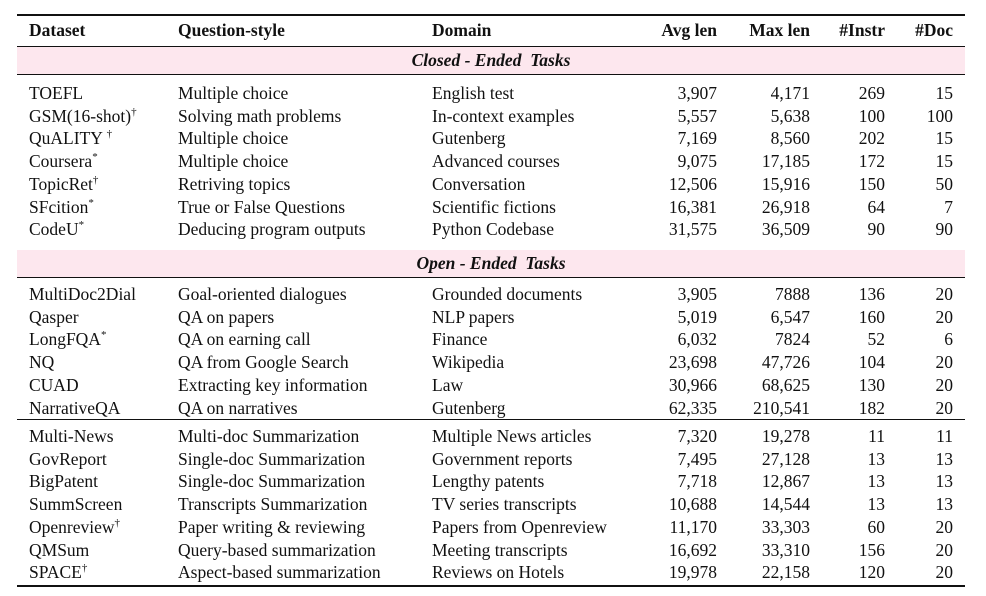  What do you see at coordinates (785, 458) in the screenshot?
I see `max-cell: 27,128` at bounding box center [785, 458].